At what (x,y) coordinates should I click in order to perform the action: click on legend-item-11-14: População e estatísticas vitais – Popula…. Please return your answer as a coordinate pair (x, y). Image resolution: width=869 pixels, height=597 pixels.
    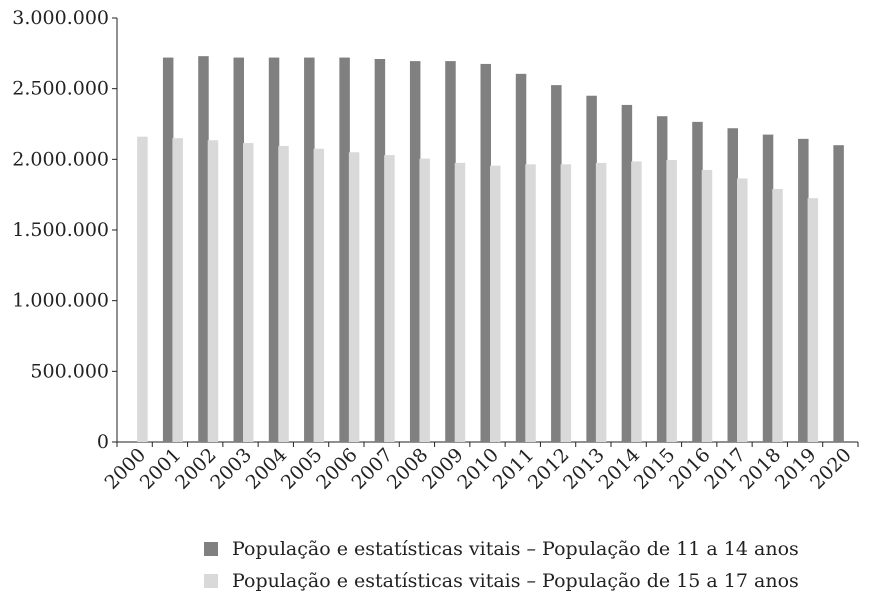
    Looking at the image, I should click on (501, 549).